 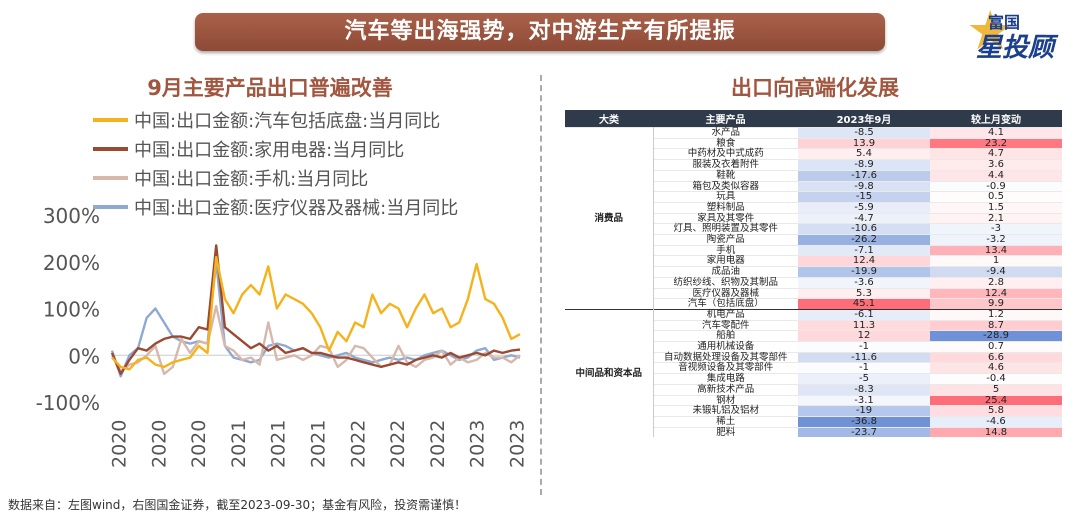 I want to click on value-cell: -5, so click(x=864, y=379).